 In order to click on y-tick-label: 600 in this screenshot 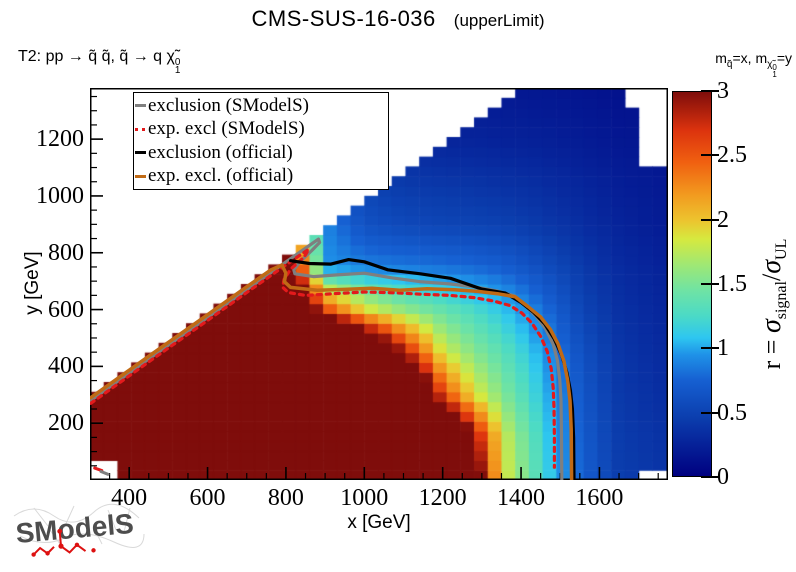, I will do `click(66, 309)`.